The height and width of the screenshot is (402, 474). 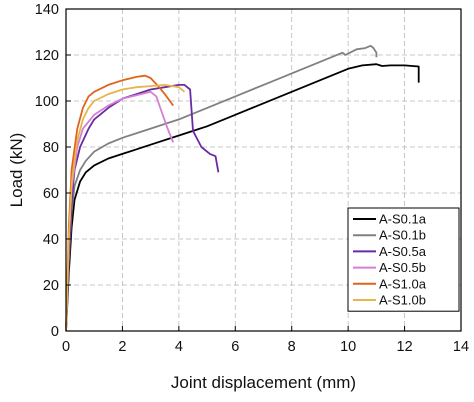 I want to click on legend-label: A-S0.1b, so click(x=402, y=235).